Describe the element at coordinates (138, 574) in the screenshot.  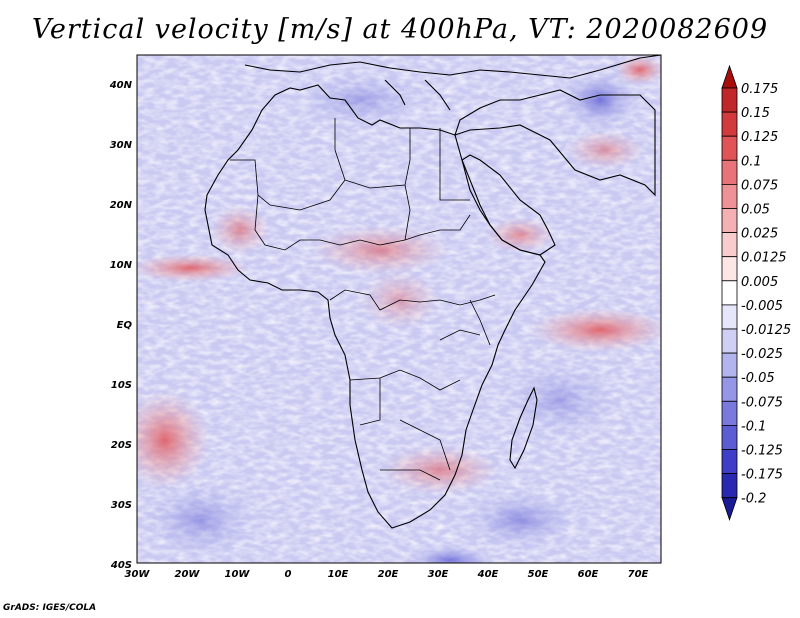
I see `lon-tick-30w: 30W` at that location.